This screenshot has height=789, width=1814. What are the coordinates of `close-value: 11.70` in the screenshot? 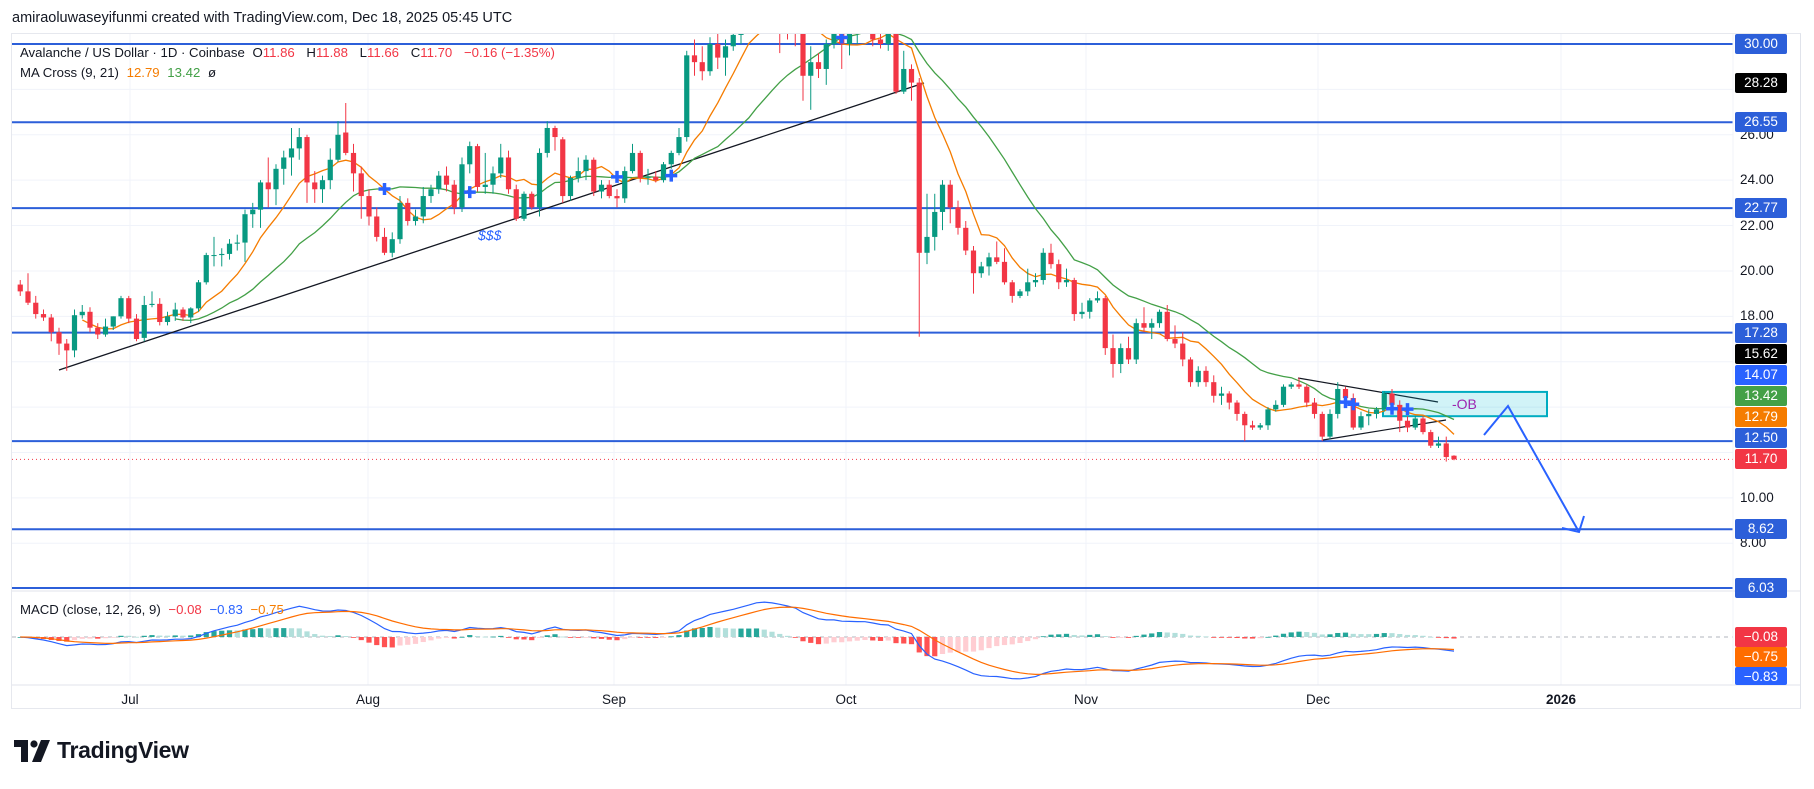 It's located at (436, 52).